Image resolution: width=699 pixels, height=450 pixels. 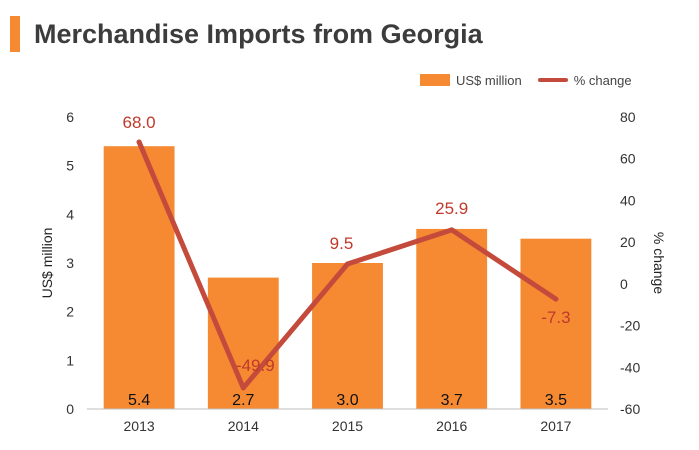 I want to click on y-tick-label-left: 1, so click(x=70, y=360).